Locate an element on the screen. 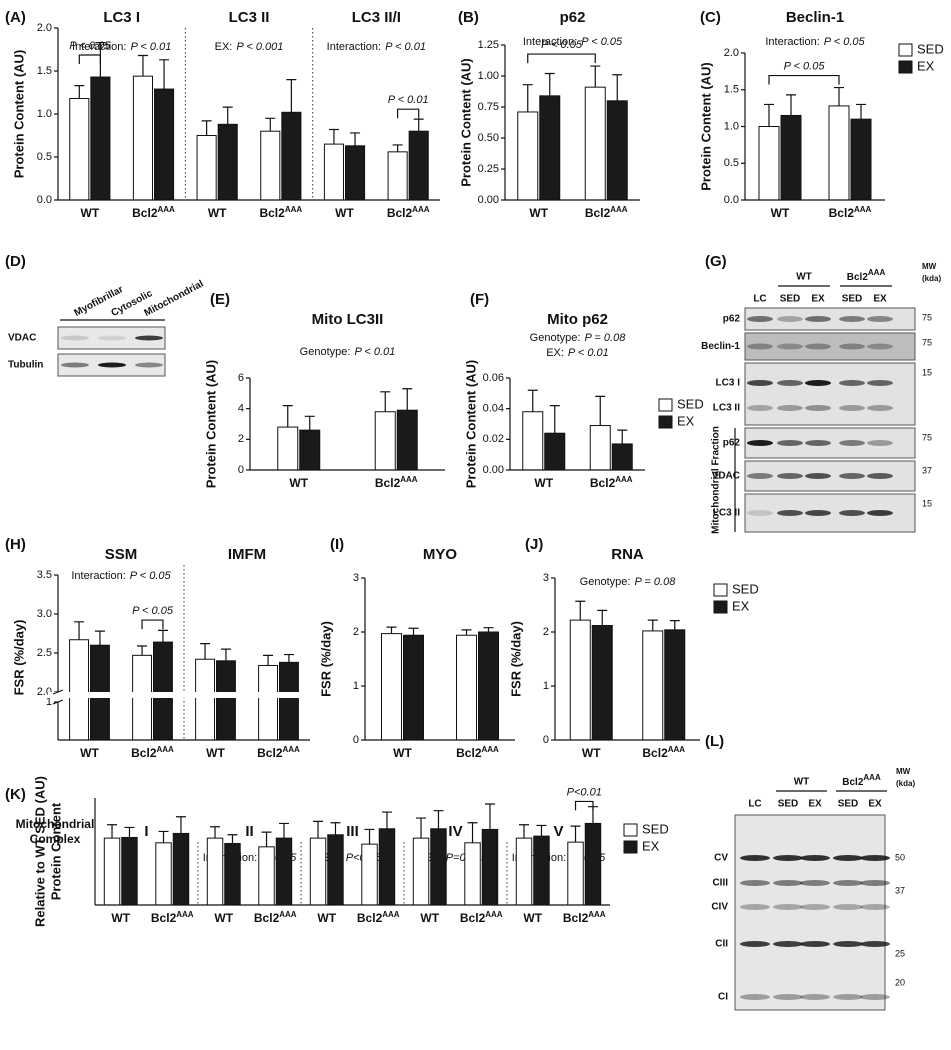 The image size is (951, 1050). annotation-p: P = 0.08 is located at coordinates (655, 582).